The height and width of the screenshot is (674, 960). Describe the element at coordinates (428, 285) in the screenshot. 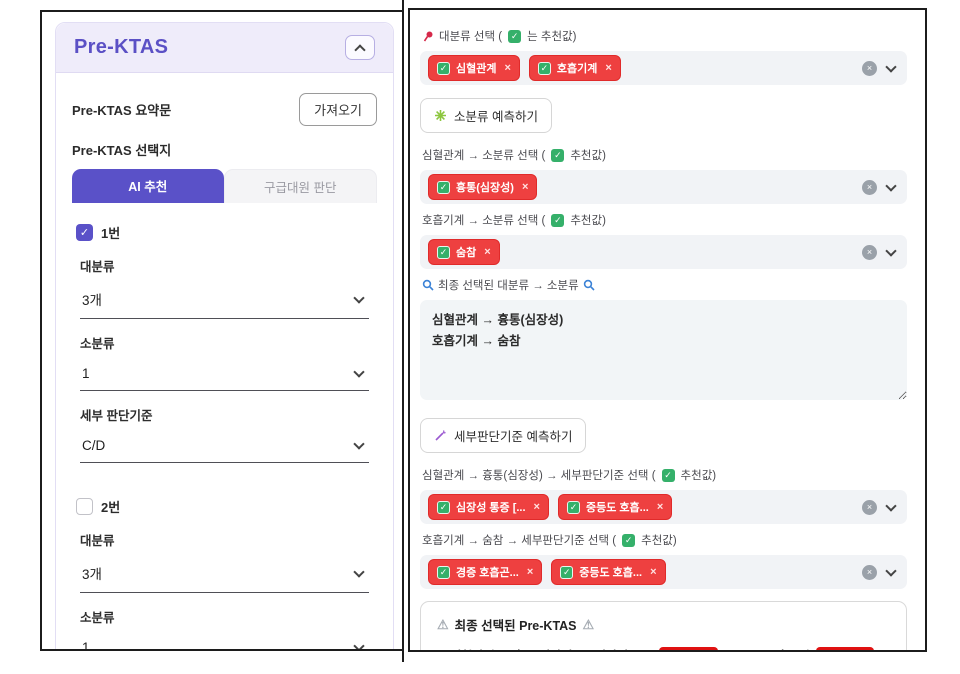

I see `magnifier-icon` at that location.